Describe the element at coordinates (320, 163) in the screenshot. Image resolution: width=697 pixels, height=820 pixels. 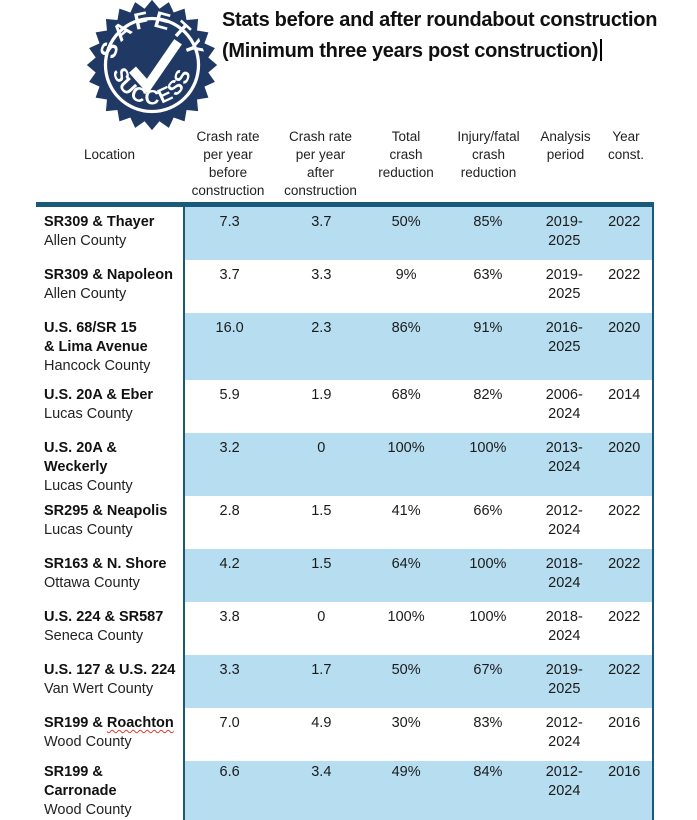
I see `column-header-crash-rate-after: Crash rate per year after construction` at that location.